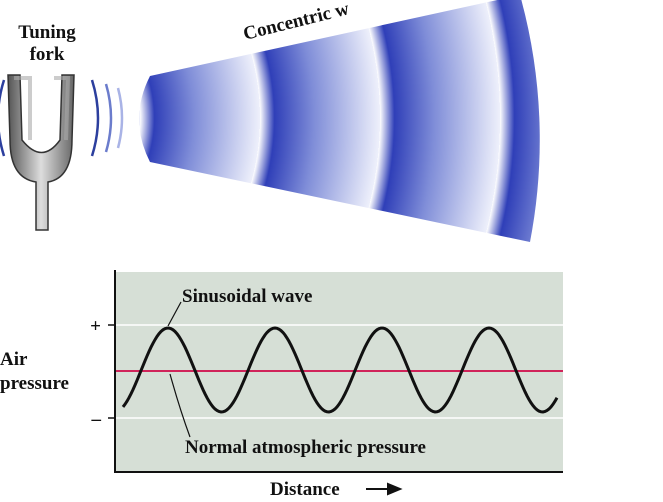 Image resolution: width=663 pixels, height=502 pixels. Describe the element at coordinates (305, 489) in the screenshot. I see `x-label: Distance` at that location.